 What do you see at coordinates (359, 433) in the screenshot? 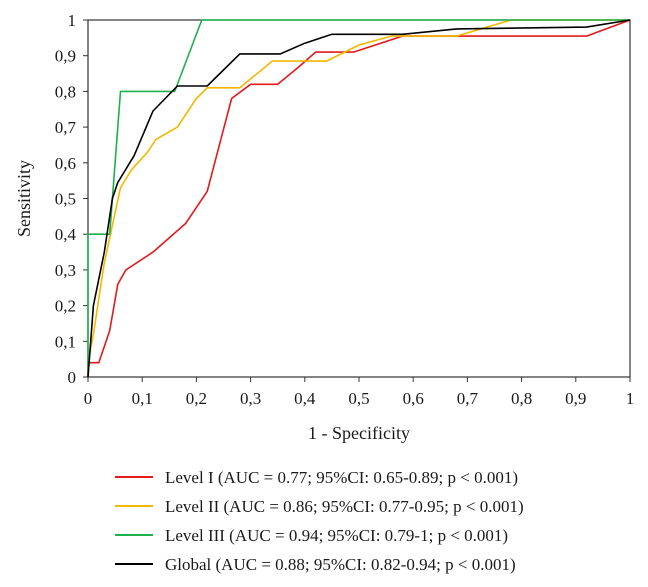
I see `x-axis-label: 1 - Specificity` at bounding box center [359, 433].